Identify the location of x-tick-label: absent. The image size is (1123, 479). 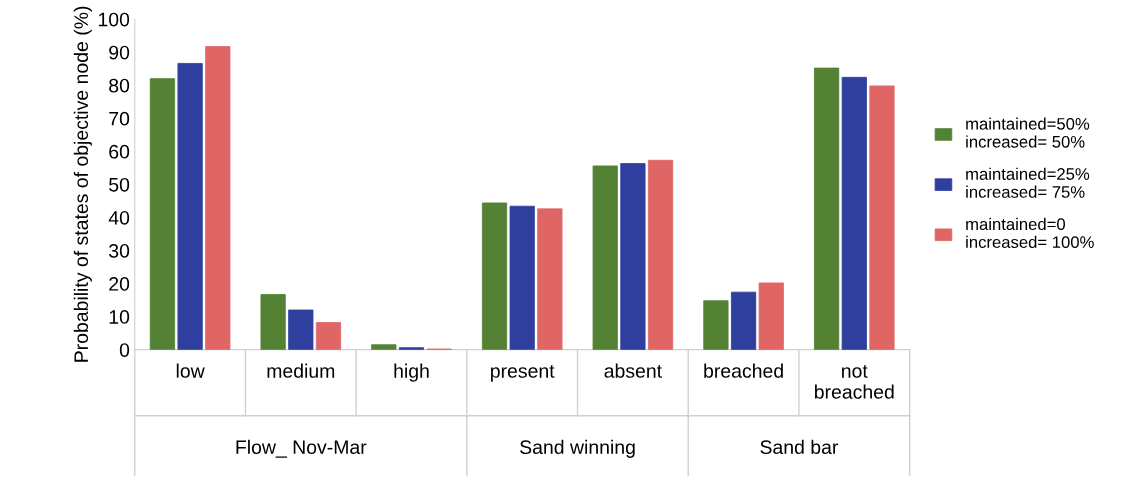
(633, 370).